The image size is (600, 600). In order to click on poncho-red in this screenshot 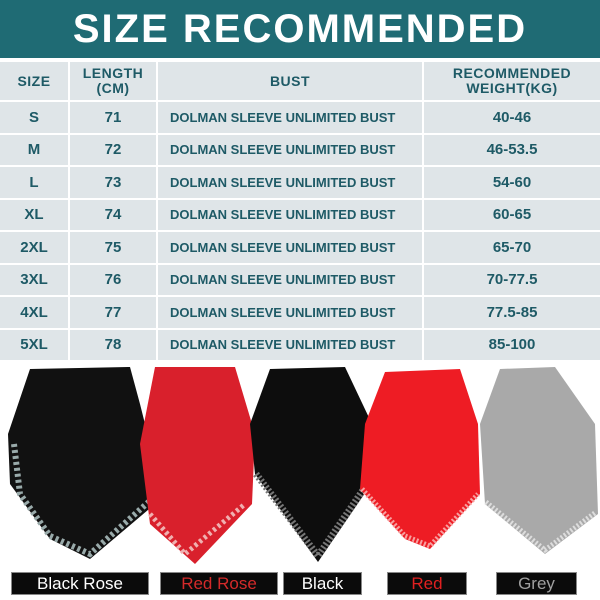, I will do `click(420, 459)`.